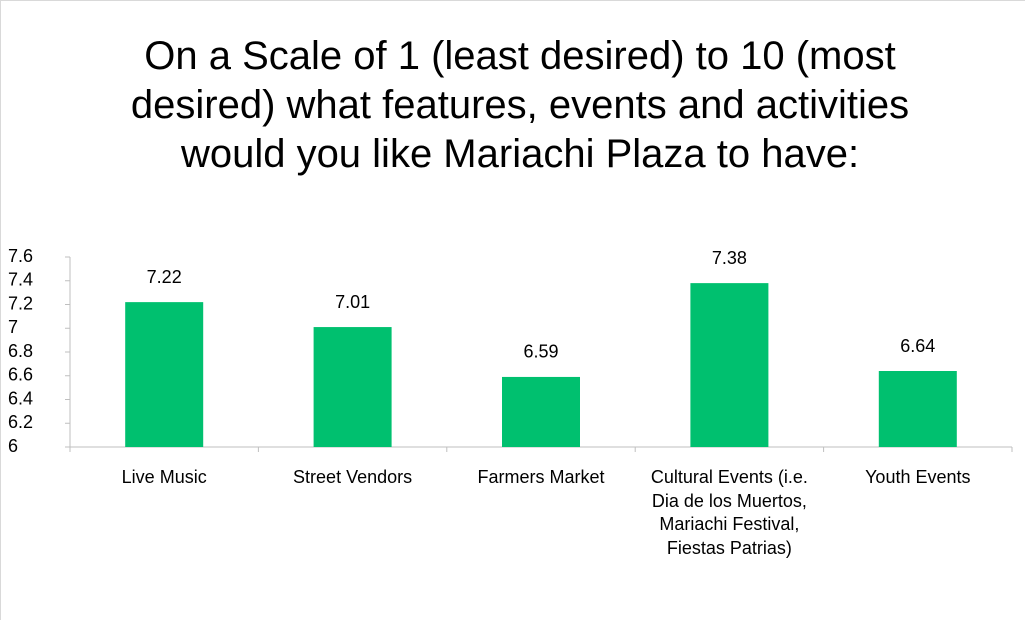  I want to click on y-tick-label: 7, so click(13, 327).